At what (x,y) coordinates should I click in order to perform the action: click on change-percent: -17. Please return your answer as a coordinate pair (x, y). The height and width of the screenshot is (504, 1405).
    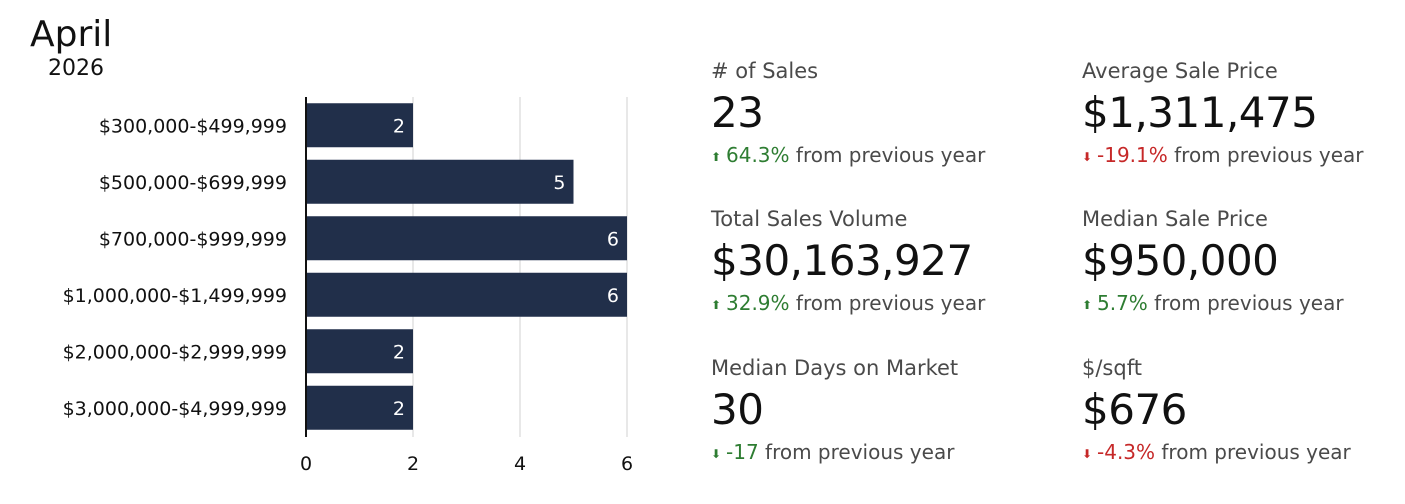
    Looking at the image, I should click on (742, 452).